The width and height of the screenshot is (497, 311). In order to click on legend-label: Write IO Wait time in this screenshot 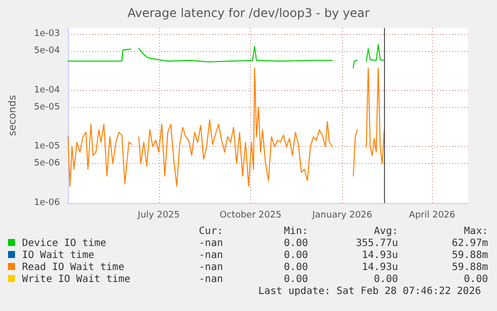, I will do `click(76, 280)`.